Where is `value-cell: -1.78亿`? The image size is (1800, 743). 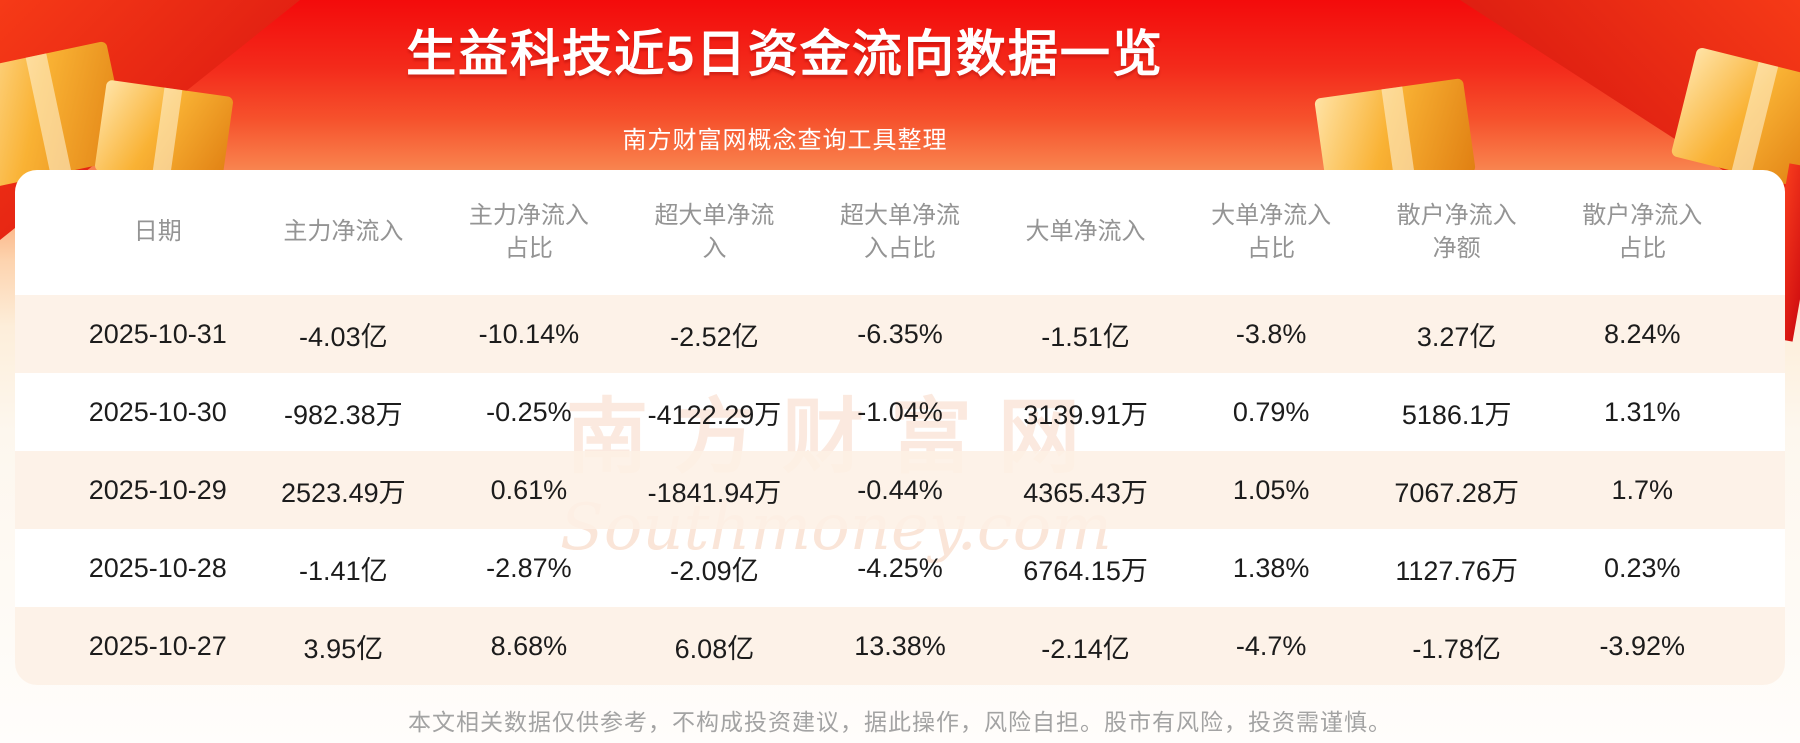 value-cell: -1.78亿 is located at coordinates (1456, 648).